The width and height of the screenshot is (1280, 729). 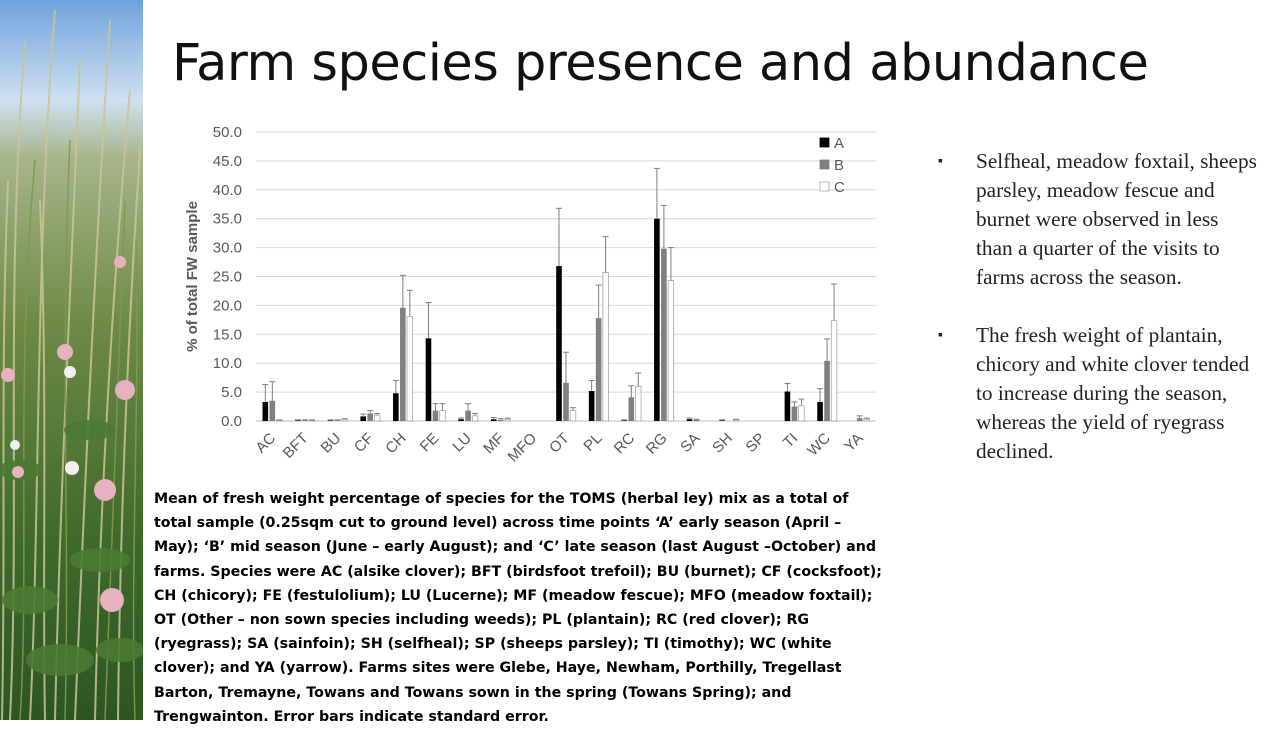 I want to click on bar-a-ac, so click(x=265, y=411).